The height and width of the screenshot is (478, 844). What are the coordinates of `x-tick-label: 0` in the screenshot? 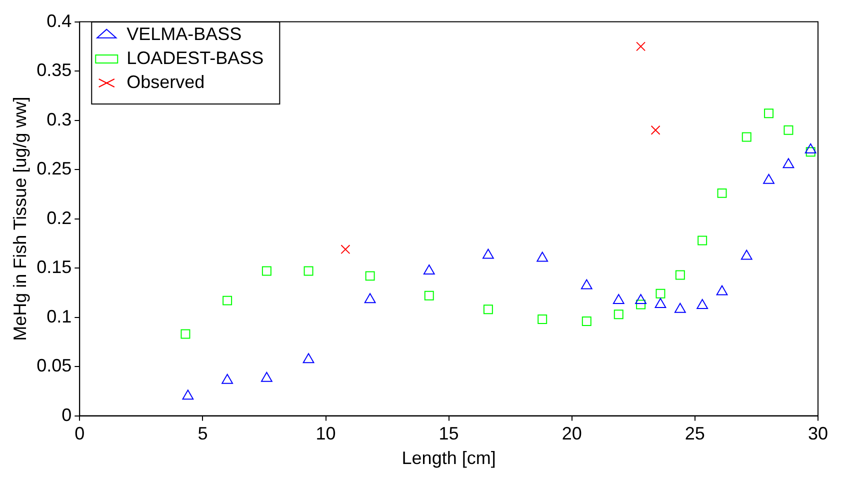 It's located at (79, 434).